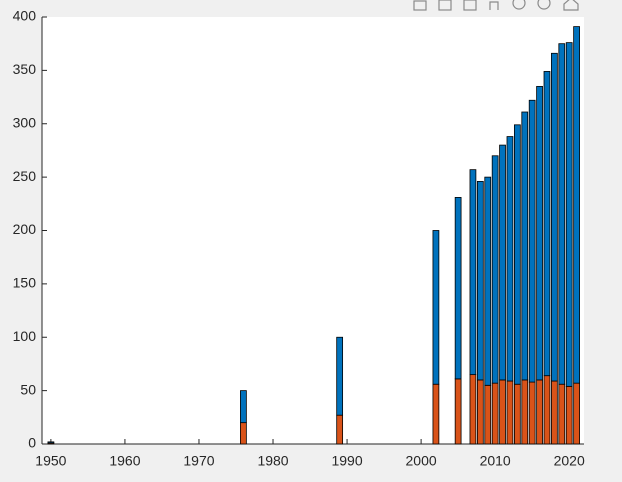 The width and height of the screenshot is (622, 482). Describe the element at coordinates (272, 461) in the screenshot. I see `x-tick-label: 1980` at that location.